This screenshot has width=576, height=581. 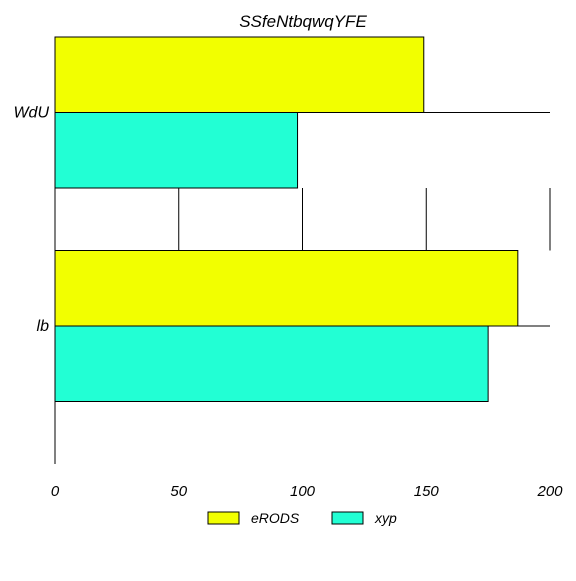 What do you see at coordinates (364, 219) in the screenshot?
I see `gridlines` at bounding box center [364, 219].